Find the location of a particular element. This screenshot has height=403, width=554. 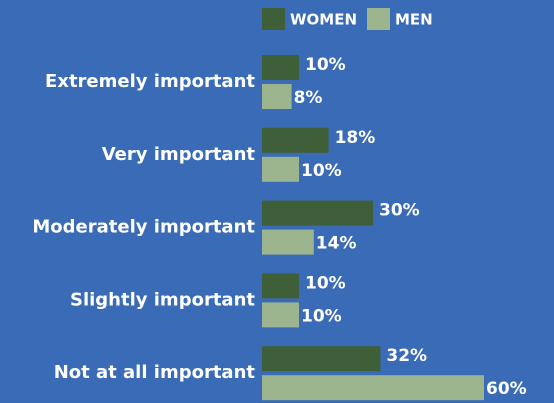

legend-label: WOMEN is located at coordinates (323, 20).